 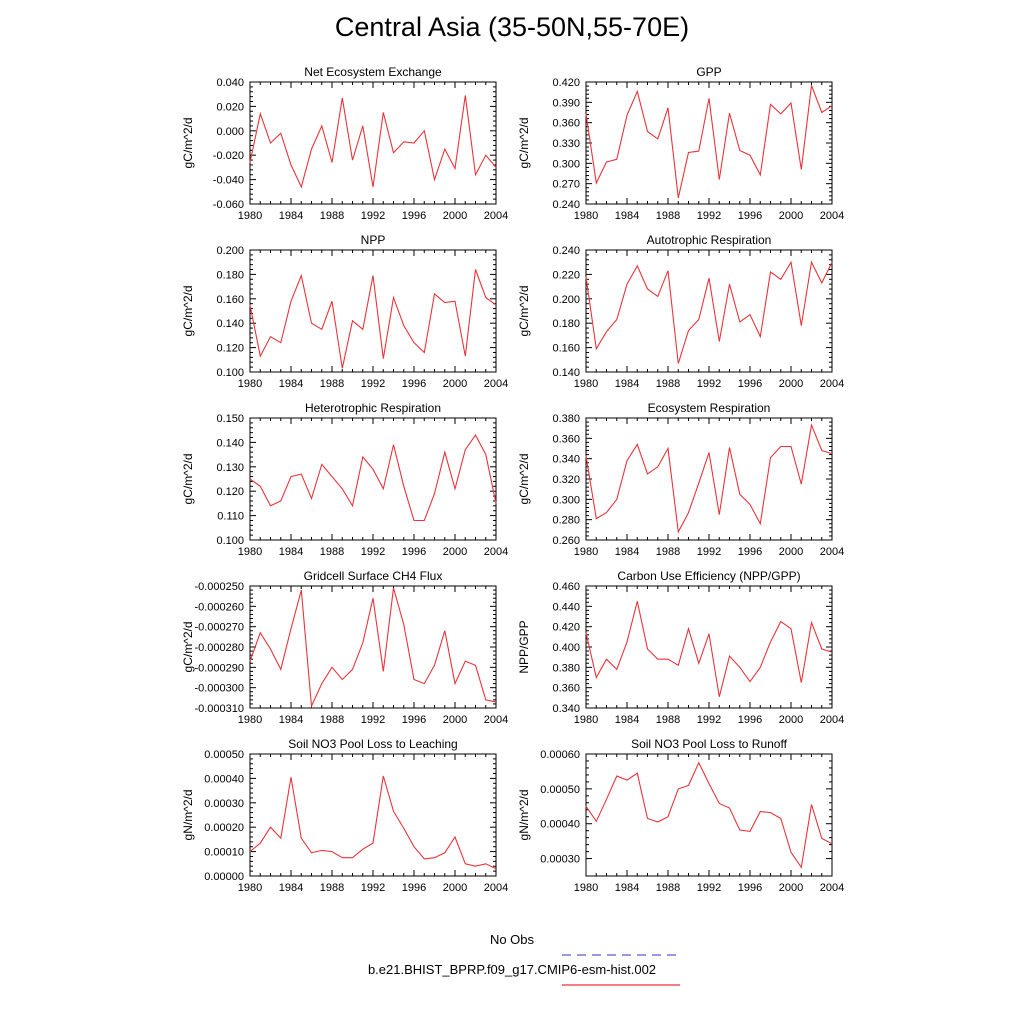 What do you see at coordinates (228, 181) in the screenshot?
I see `y-tick-label: -0.040` at bounding box center [228, 181].